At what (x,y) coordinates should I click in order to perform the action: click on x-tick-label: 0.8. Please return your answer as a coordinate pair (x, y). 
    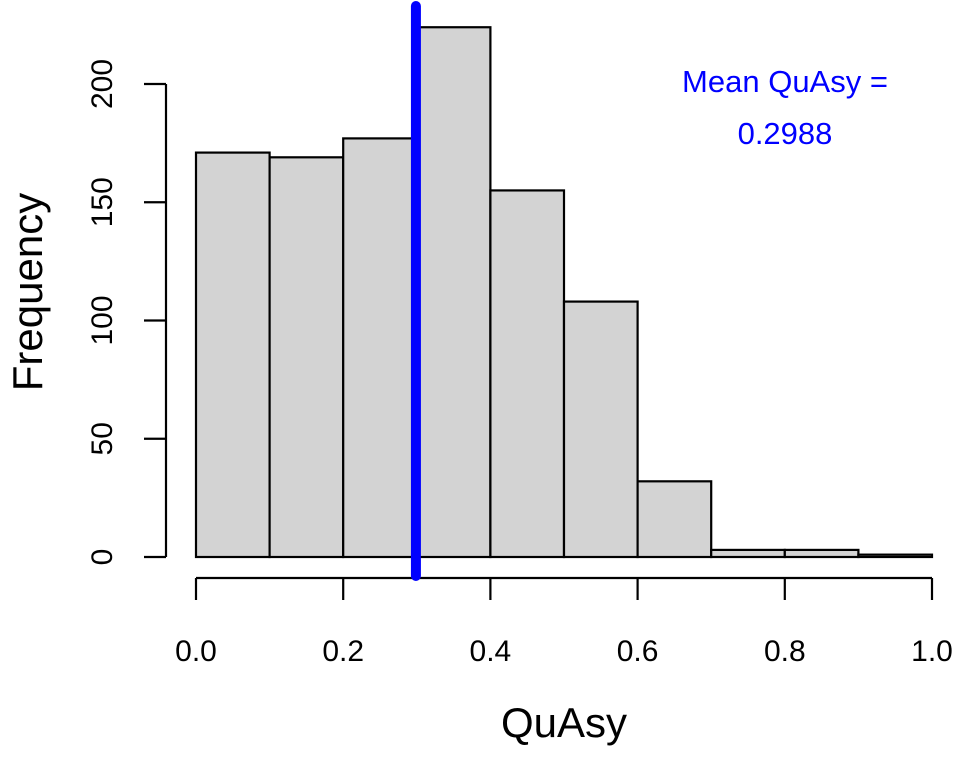
    Looking at the image, I should click on (785, 651).